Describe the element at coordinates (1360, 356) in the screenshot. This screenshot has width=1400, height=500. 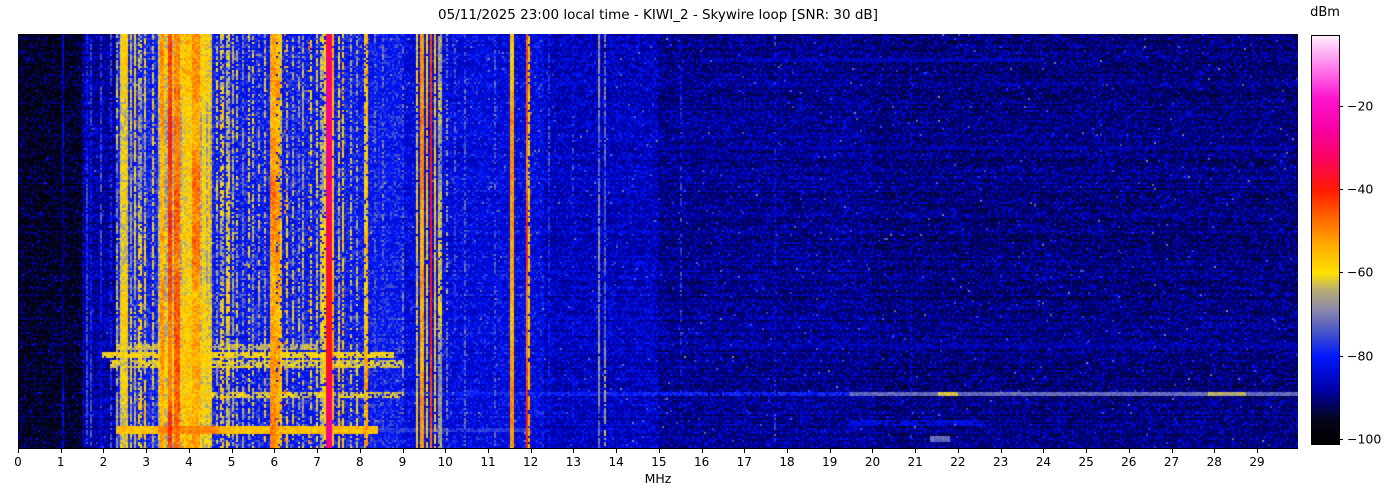
I see `colorbar-tick-label: −80` at that location.